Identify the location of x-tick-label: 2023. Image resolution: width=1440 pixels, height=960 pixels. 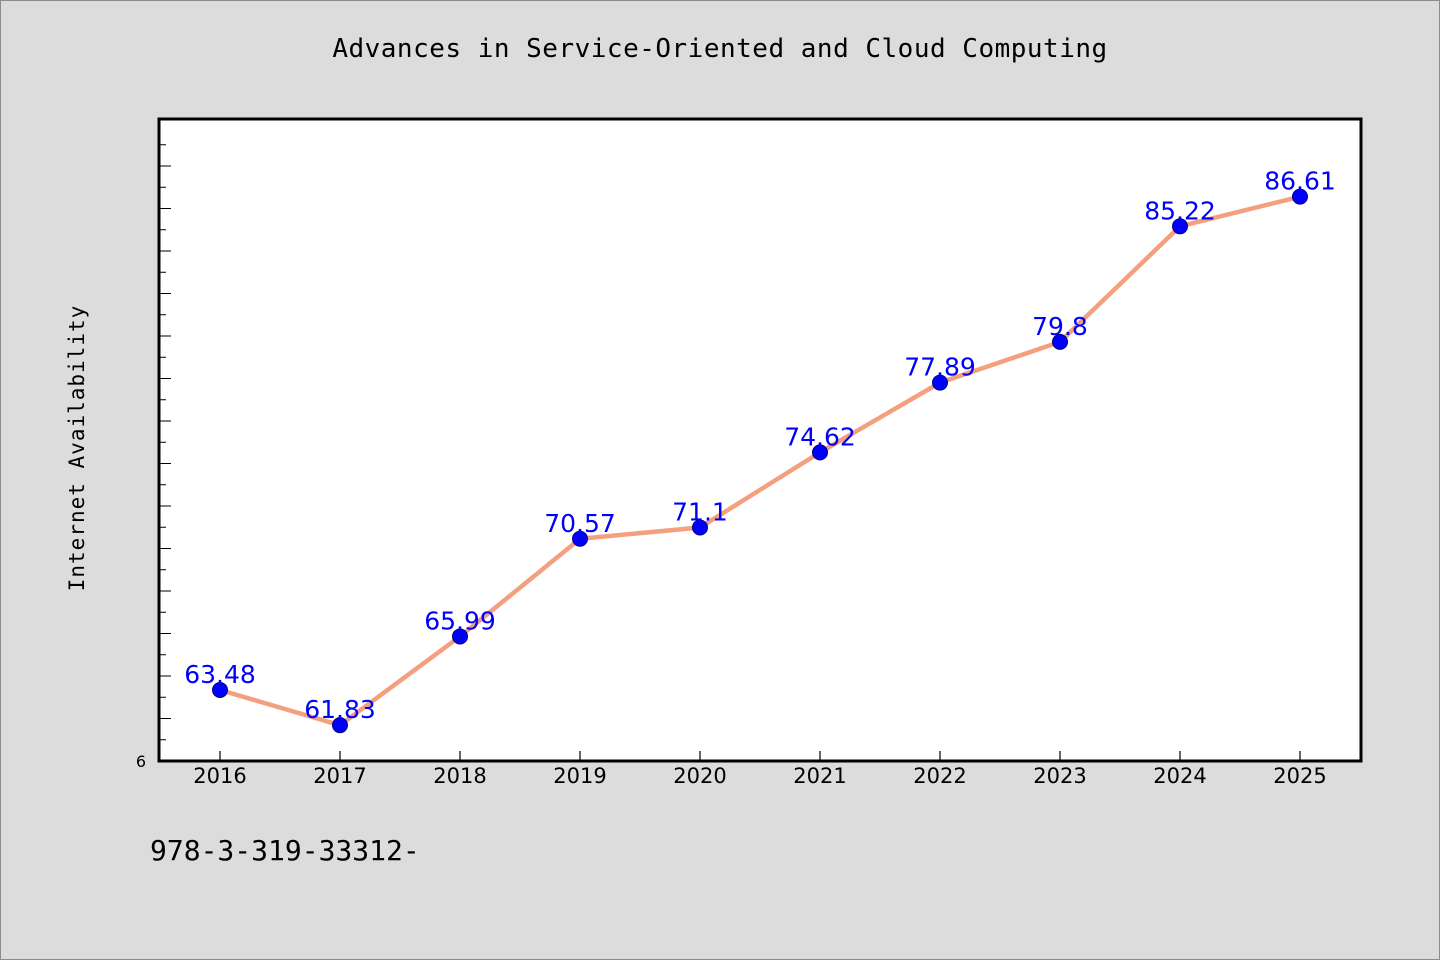
(1059, 776).